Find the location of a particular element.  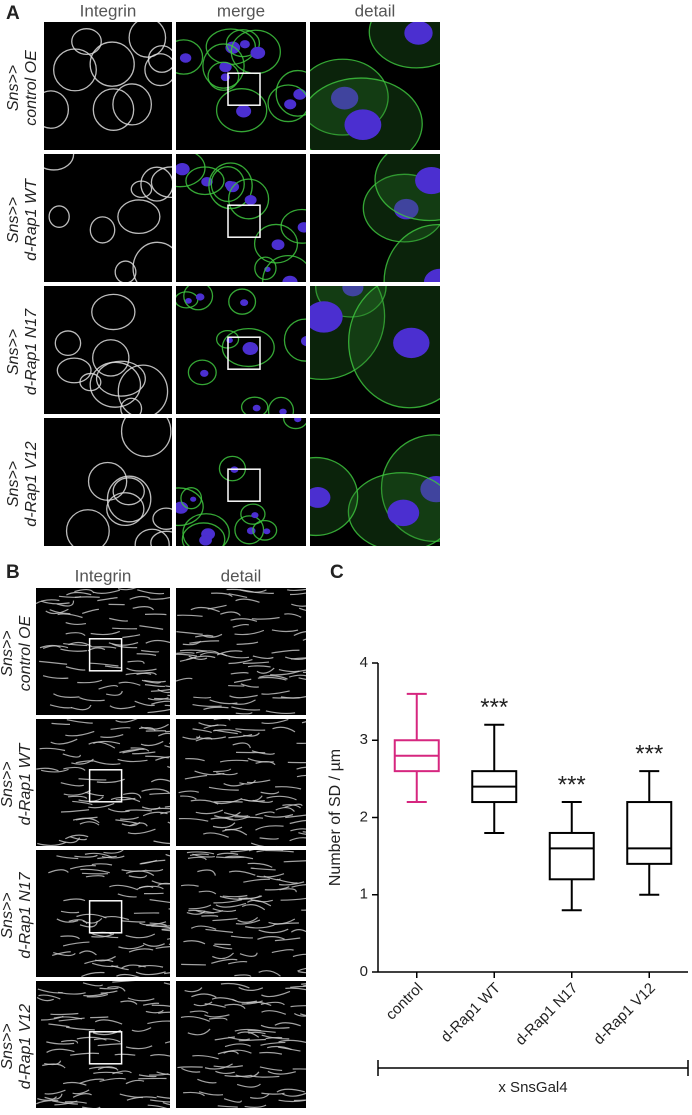

row-label: control OE is located at coordinates (25, 653).